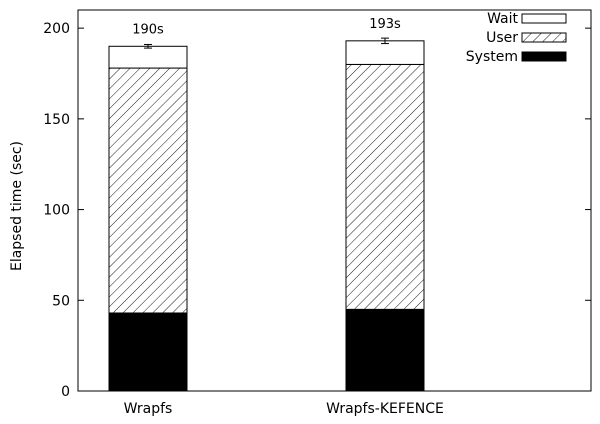  I want to click on y-tick-label: 0, so click(65, 392).